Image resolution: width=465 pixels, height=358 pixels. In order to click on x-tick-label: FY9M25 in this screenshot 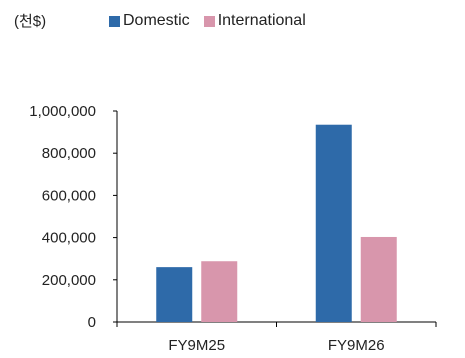, I will do `click(196, 345)`.